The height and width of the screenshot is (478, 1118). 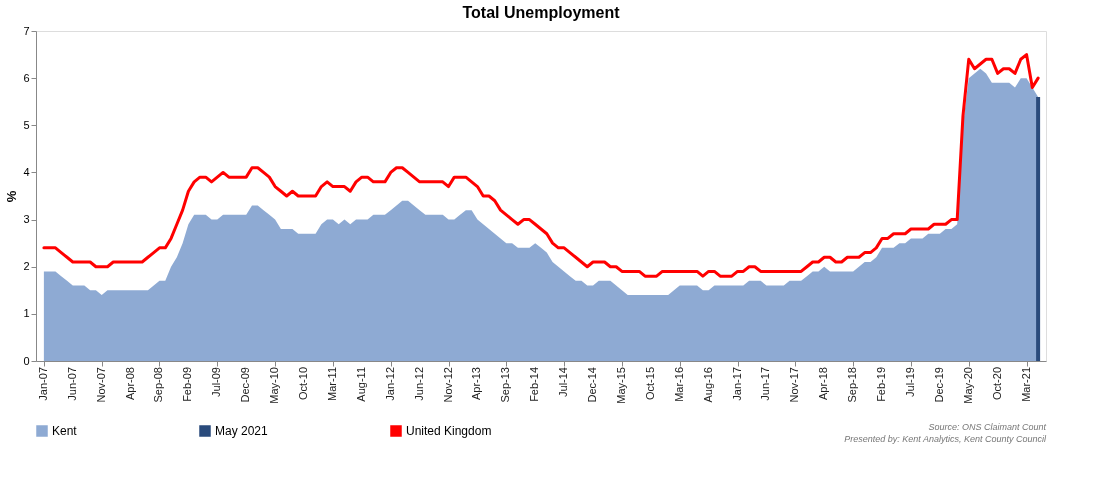 I want to click on x-tick-label: Dec-19, so click(x=938, y=385).